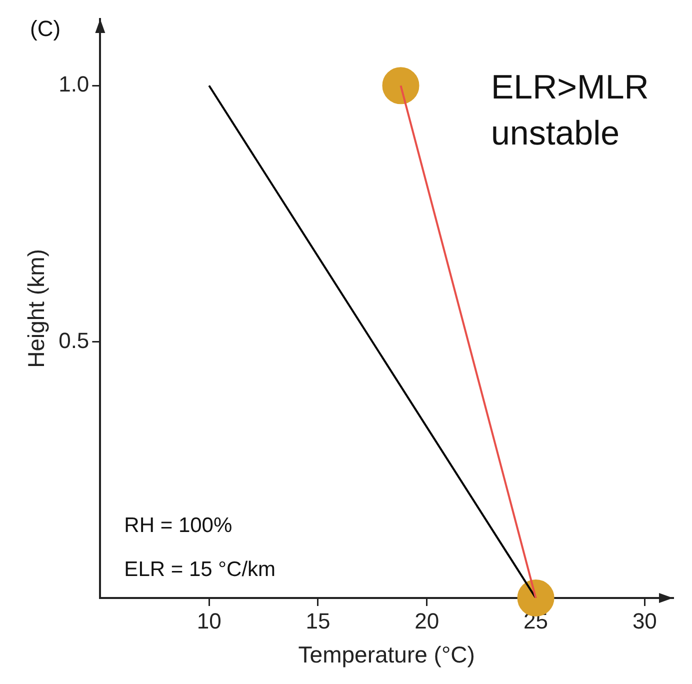 Image resolution: width=692 pixels, height=684 pixels. What do you see at coordinates (318, 621) in the screenshot?
I see `x-tick-label: 15` at bounding box center [318, 621].